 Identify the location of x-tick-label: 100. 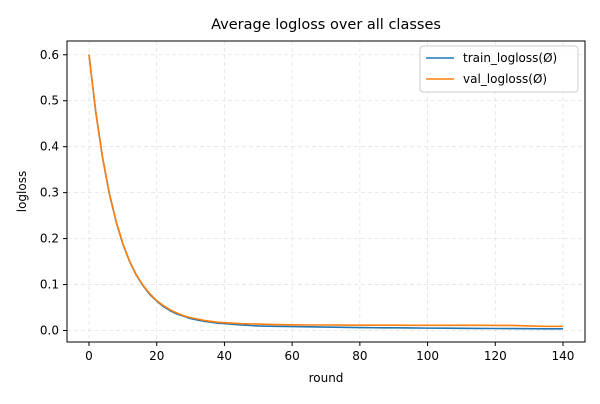
(427, 356).